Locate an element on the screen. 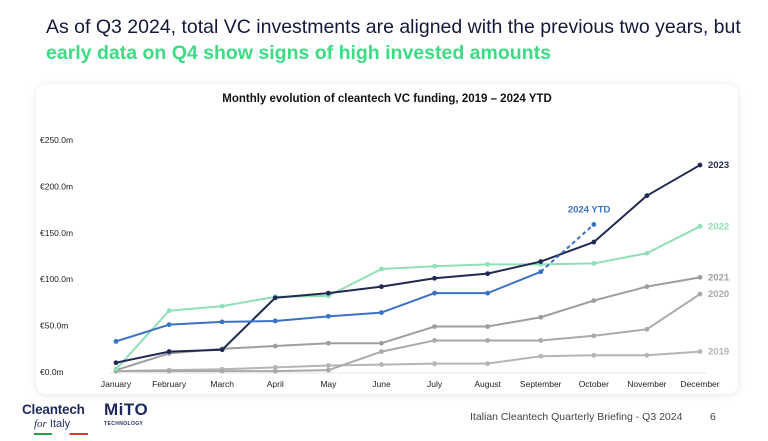 Image resolution: width=768 pixels, height=441 pixels. x-tick-label: July is located at coordinates (435, 384).